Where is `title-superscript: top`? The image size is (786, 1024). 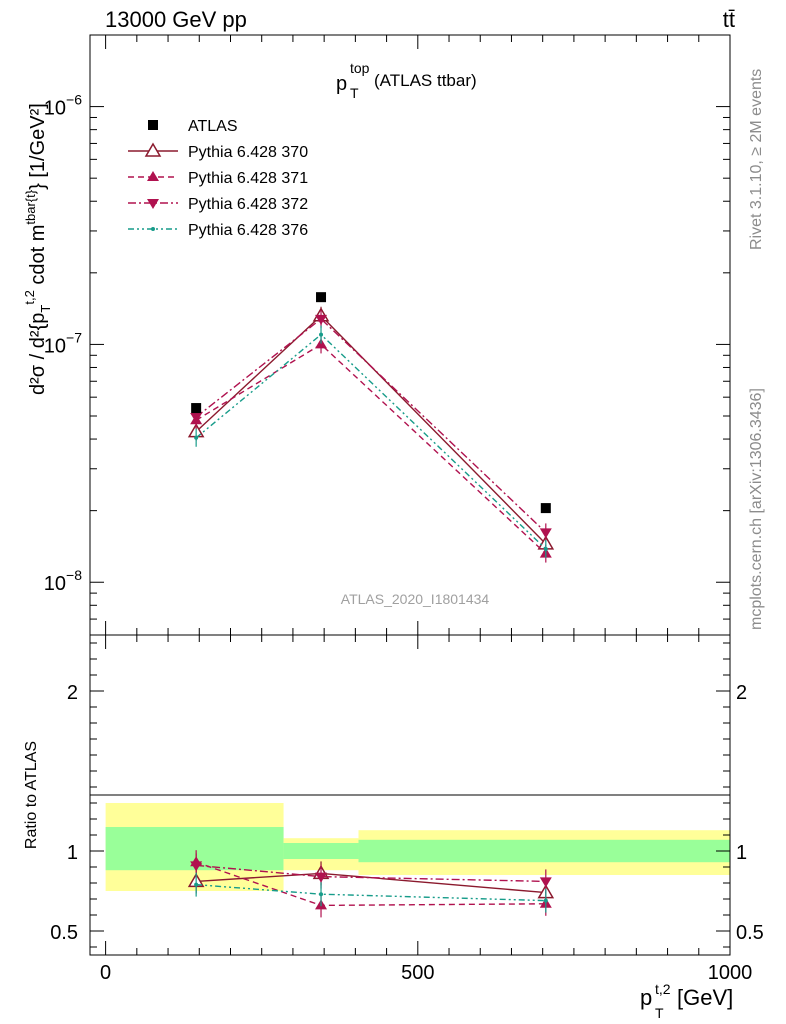 title-superscript: top is located at coordinates (360, 68).